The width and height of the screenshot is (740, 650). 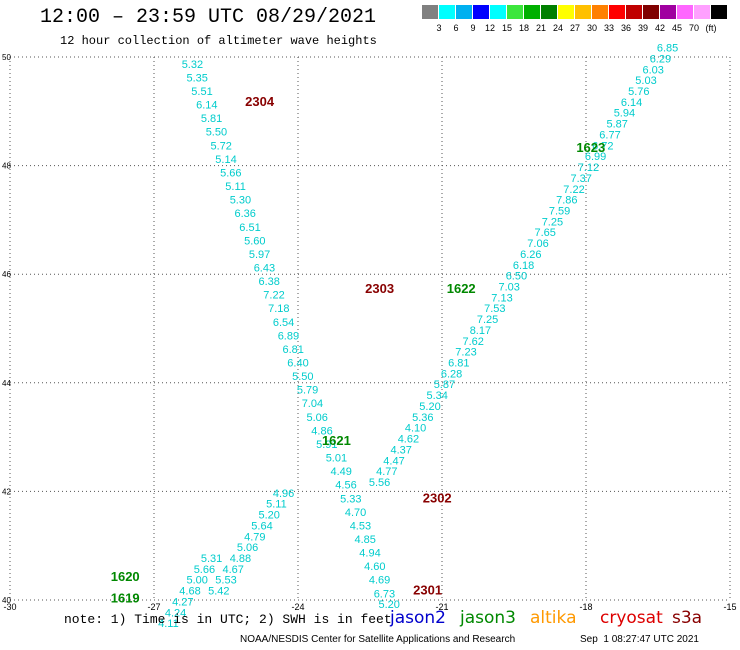 What do you see at coordinates (297, 364) in the screenshot?
I see `wave-height-value: 6.40` at bounding box center [297, 364].